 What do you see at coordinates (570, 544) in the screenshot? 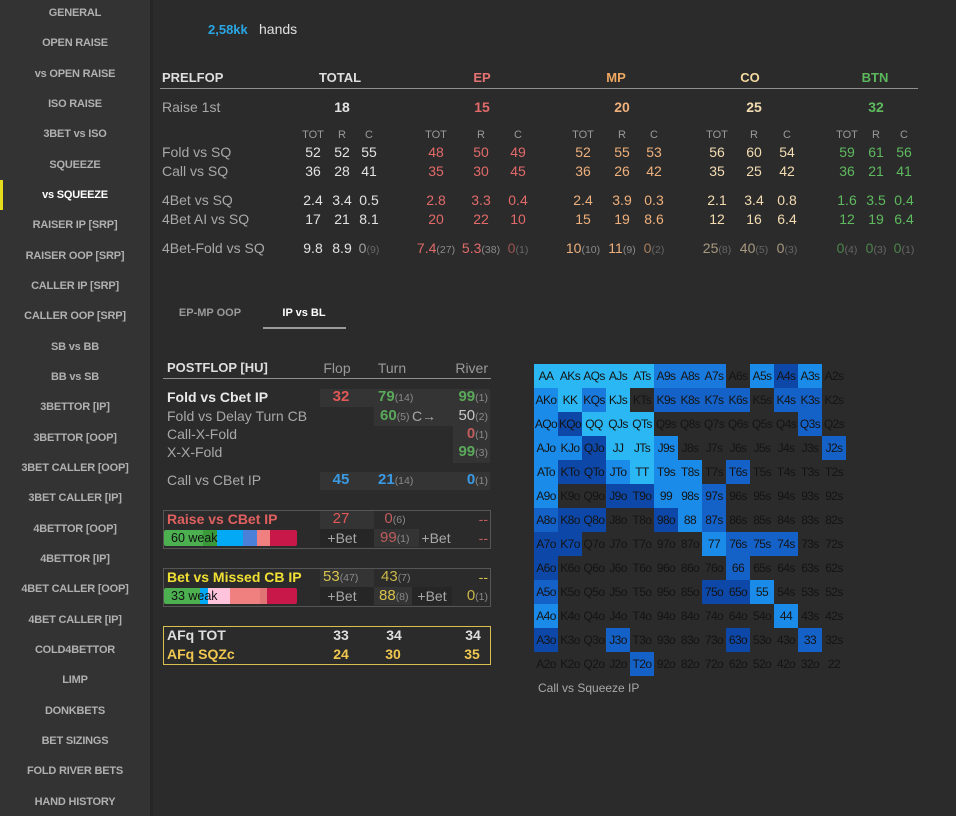
I see `hand-cell: K7o` at bounding box center [570, 544].